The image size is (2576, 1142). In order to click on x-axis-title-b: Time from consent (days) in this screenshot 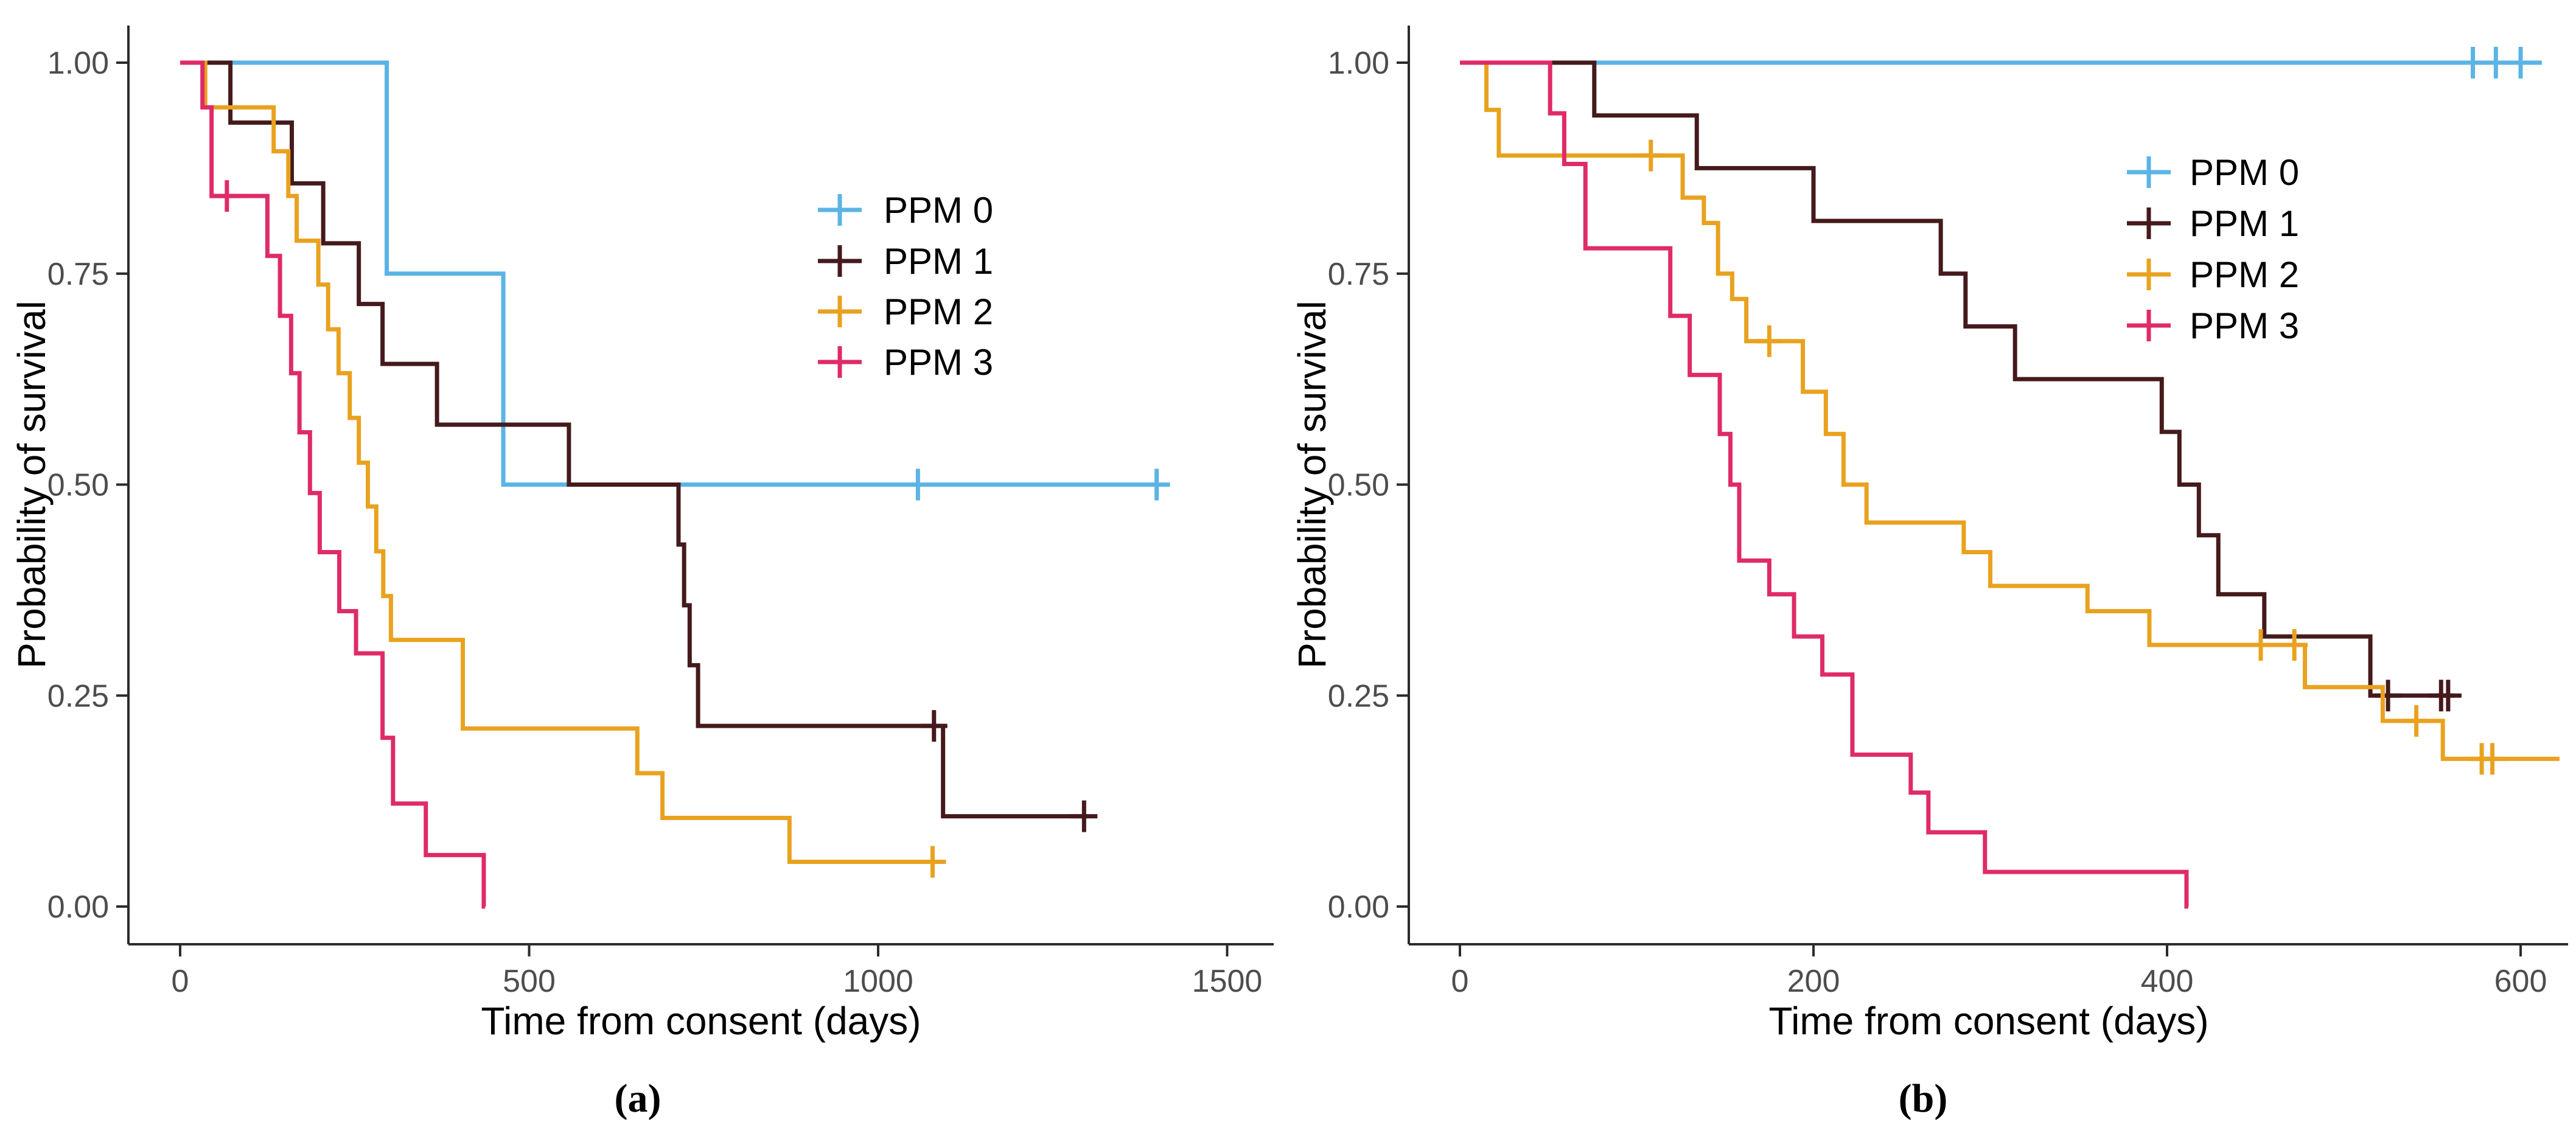, I will do `click(1988, 1021)`.